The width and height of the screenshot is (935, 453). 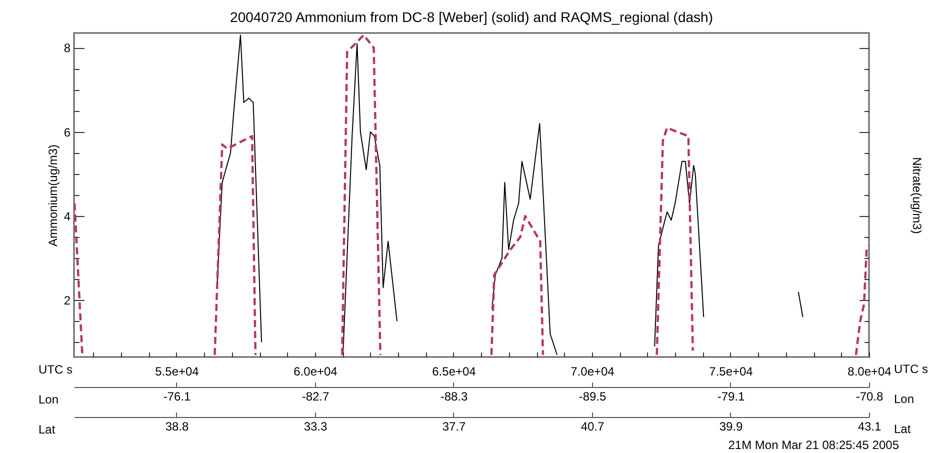 What do you see at coordinates (55, 369) in the screenshot?
I see `x-axis-title: UTC s` at bounding box center [55, 369].